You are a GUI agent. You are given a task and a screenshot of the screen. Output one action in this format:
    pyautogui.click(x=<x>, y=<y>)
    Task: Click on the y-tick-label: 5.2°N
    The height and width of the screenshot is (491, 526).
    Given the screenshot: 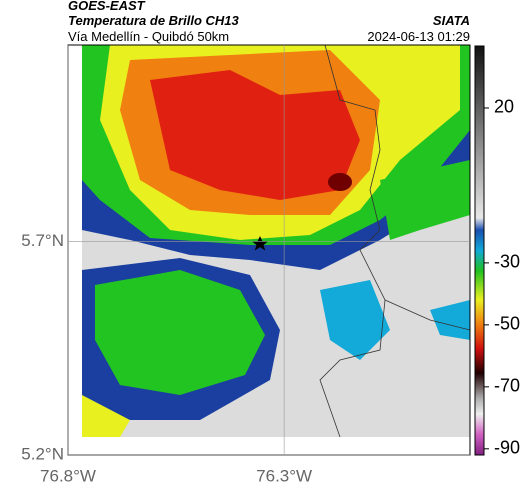 What is the action you would take?
    pyautogui.click(x=42, y=453)
    